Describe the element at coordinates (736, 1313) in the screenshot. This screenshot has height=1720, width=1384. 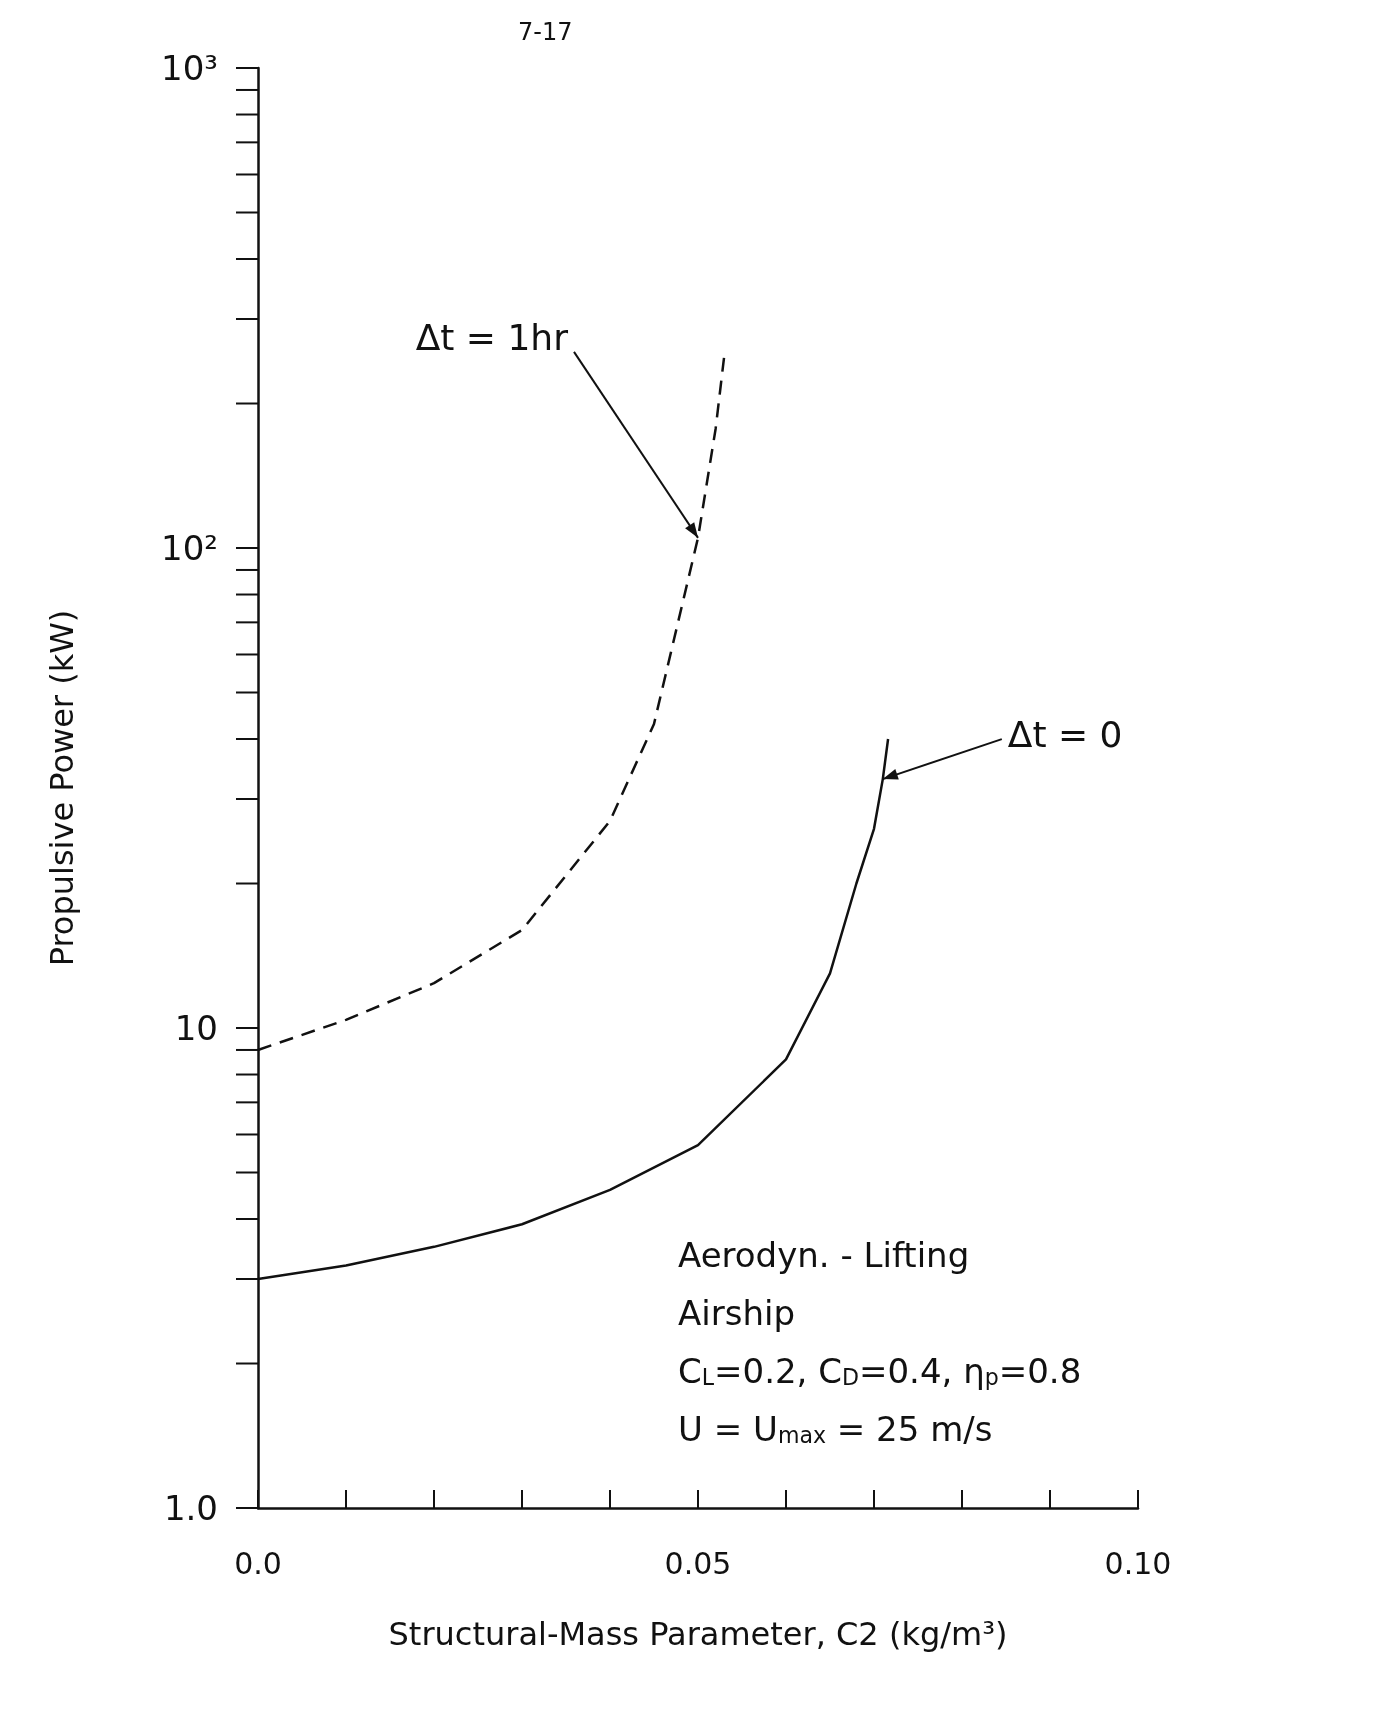
I see `annotation: Airship` at that location.